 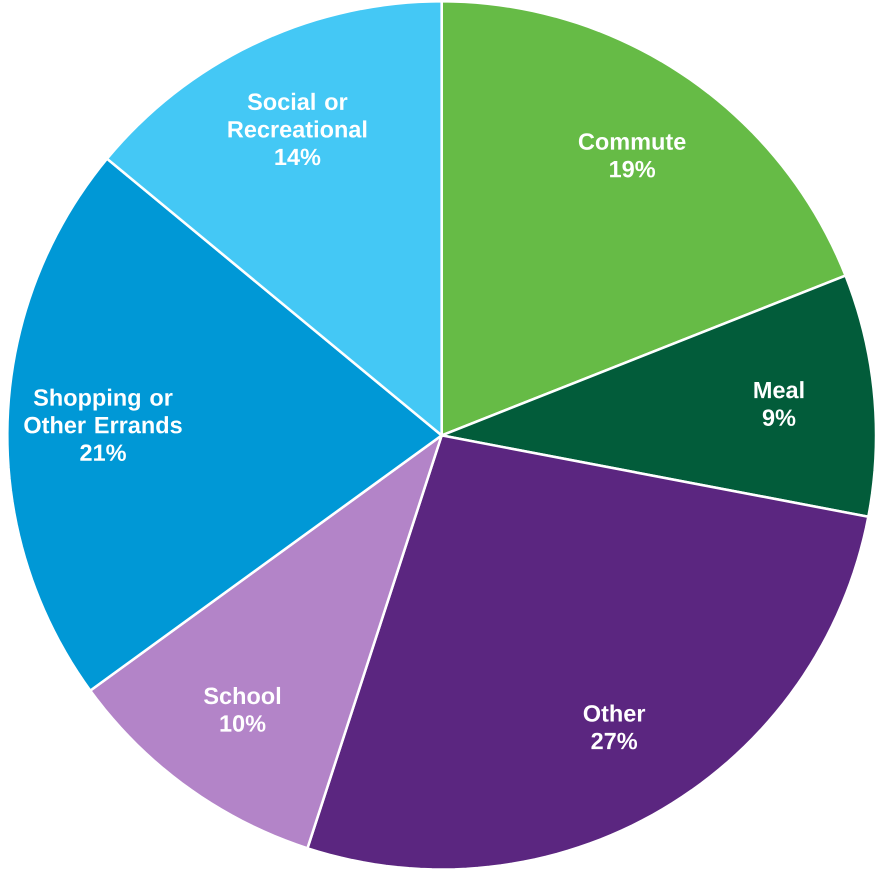 What do you see at coordinates (633, 169) in the screenshot?
I see `data-label: 19%` at bounding box center [633, 169].